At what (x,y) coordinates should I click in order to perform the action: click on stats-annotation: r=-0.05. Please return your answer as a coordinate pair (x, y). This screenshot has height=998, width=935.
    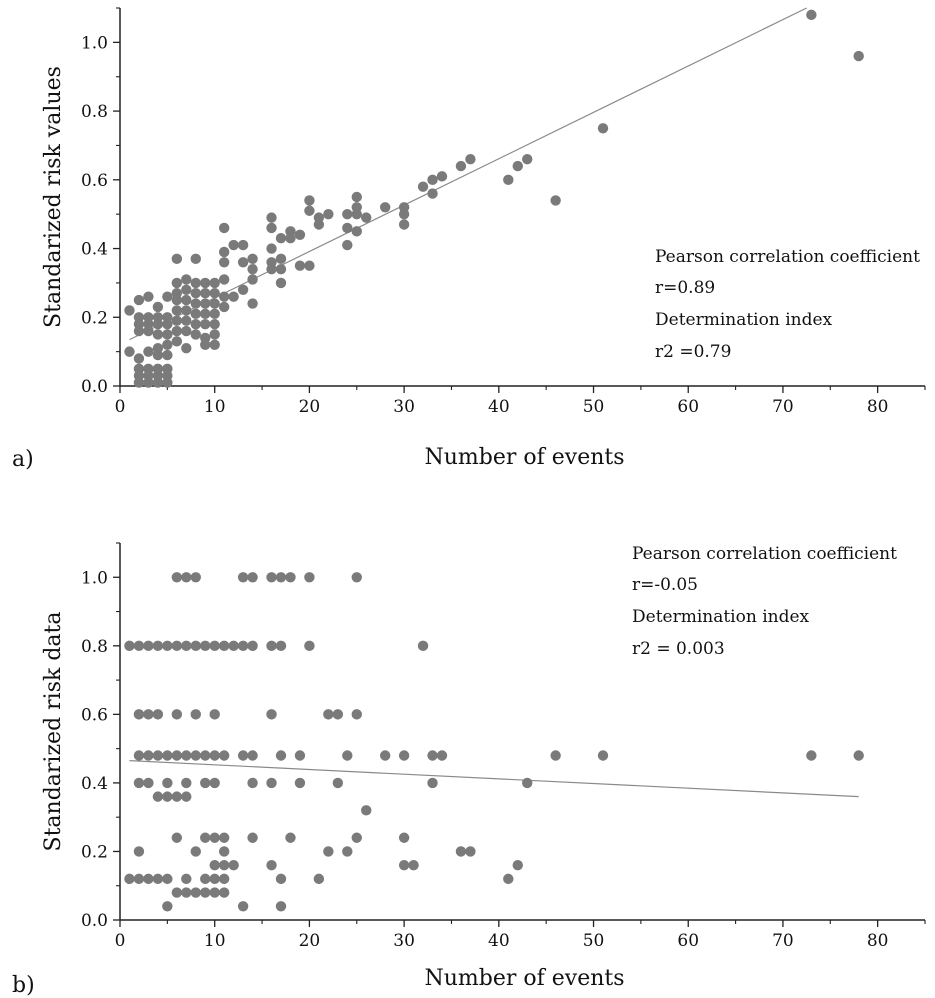
    Looking at the image, I should click on (665, 585).